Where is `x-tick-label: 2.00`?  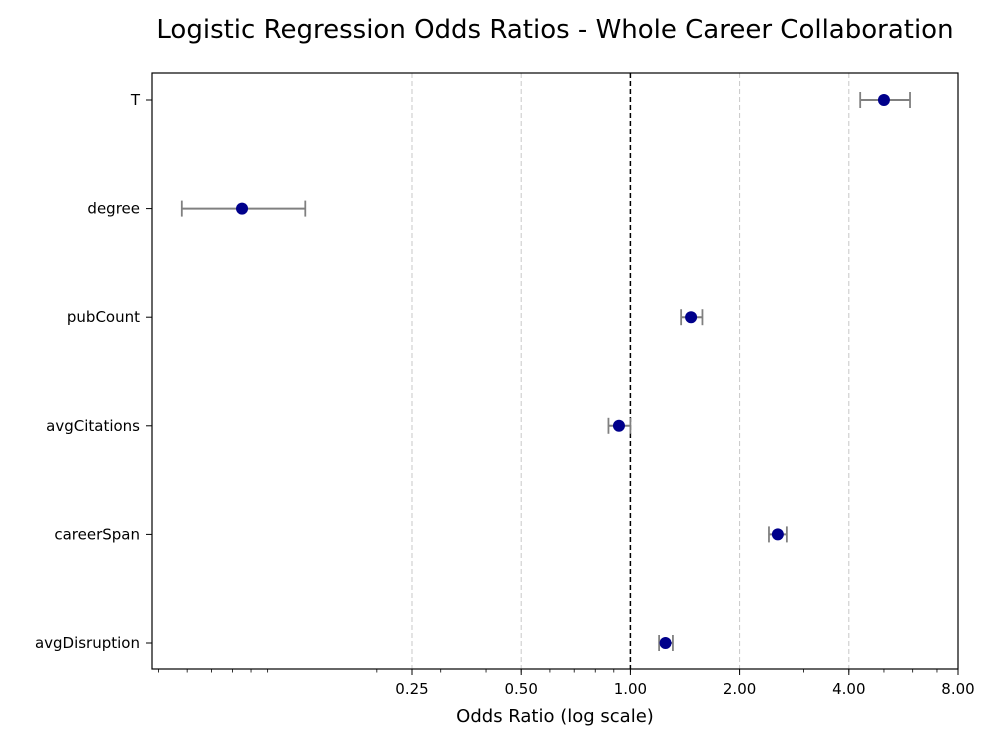 x-tick-label: 2.00 is located at coordinates (739, 689).